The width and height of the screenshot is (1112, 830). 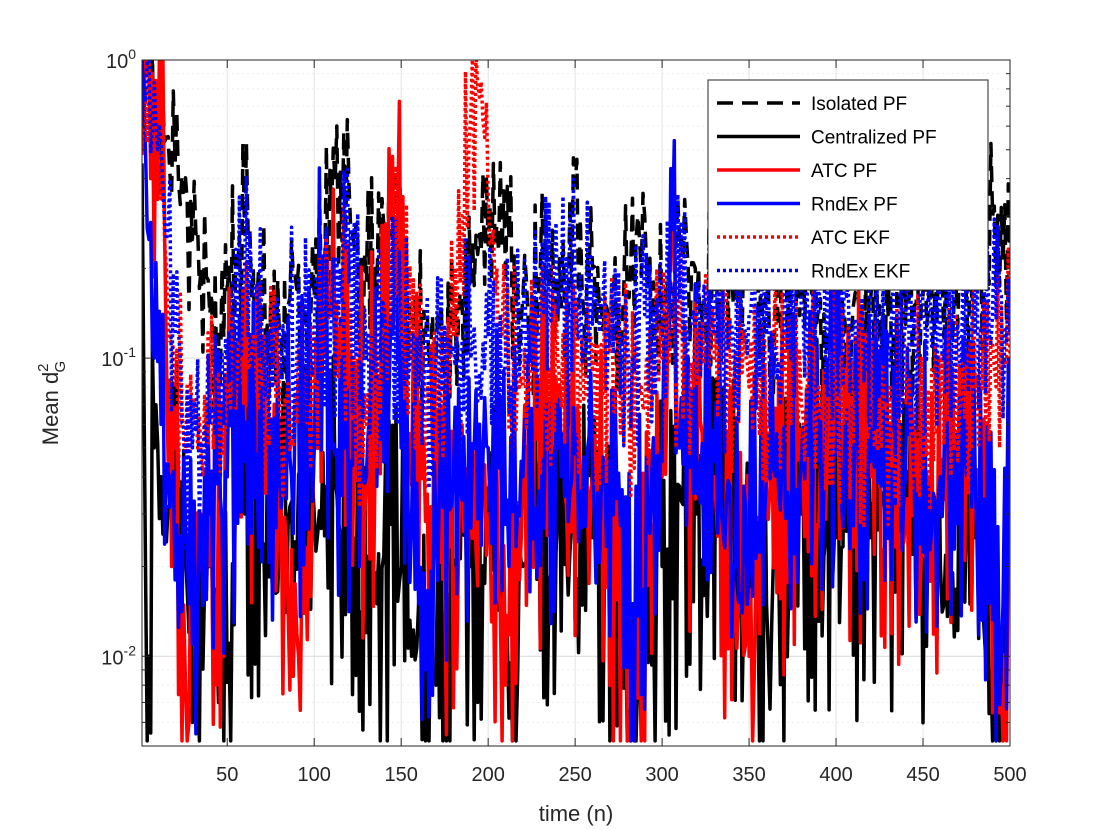 I want to click on y-tick-label-exponent: -1, so click(x=130, y=352).